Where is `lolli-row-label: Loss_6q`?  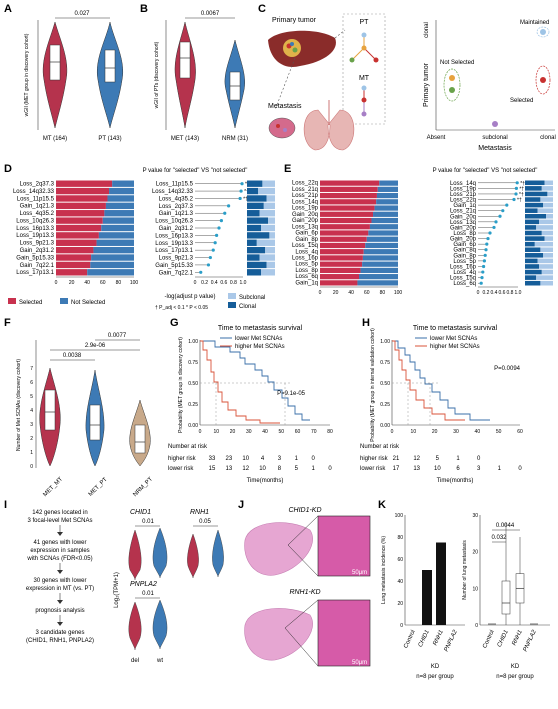
lolli-row-label: Loss_6q is located at coordinates (464, 284).